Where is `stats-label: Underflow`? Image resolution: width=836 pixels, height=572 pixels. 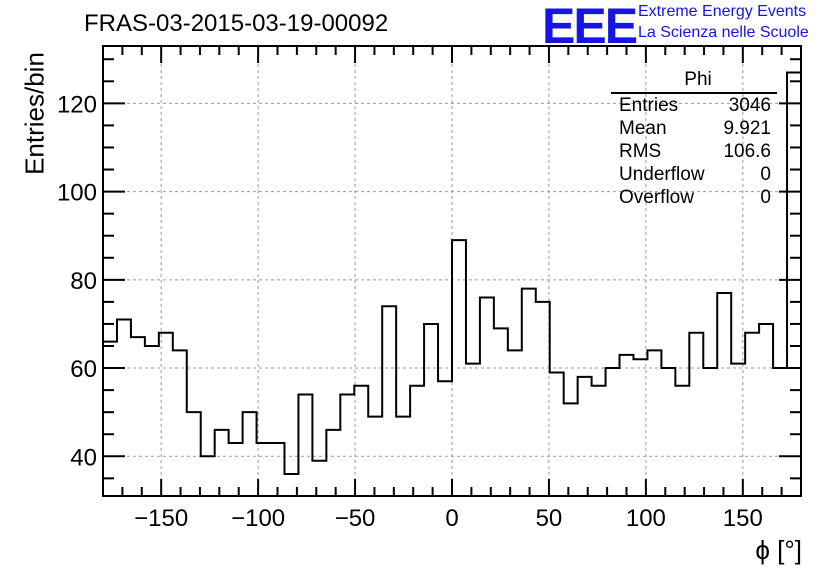 stats-label: Underflow is located at coordinates (662, 174).